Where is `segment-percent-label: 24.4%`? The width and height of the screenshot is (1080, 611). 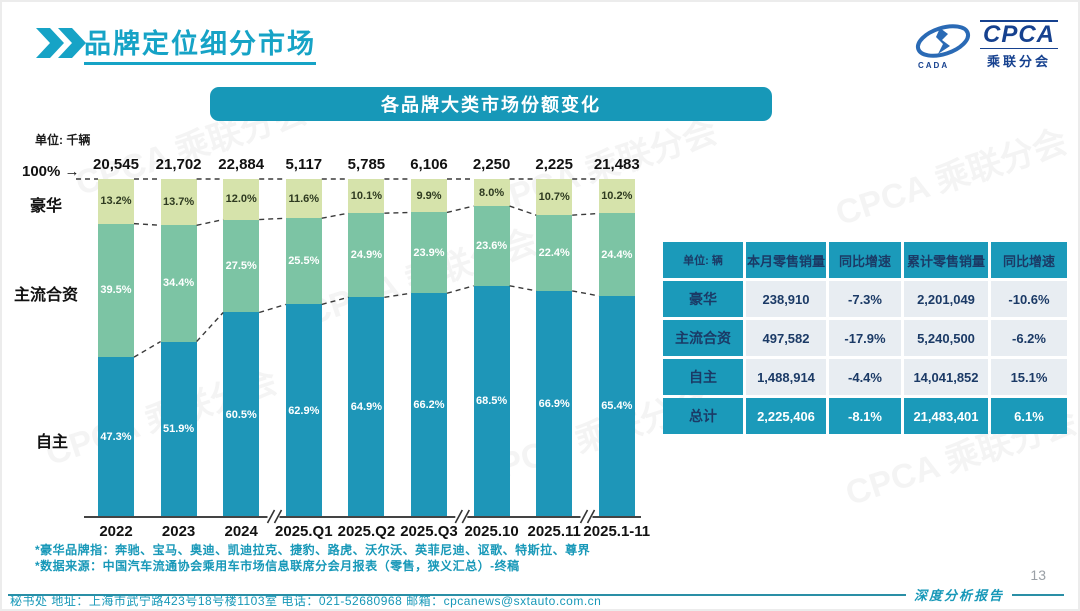 segment-percent-label: 24.4% is located at coordinates (617, 254).